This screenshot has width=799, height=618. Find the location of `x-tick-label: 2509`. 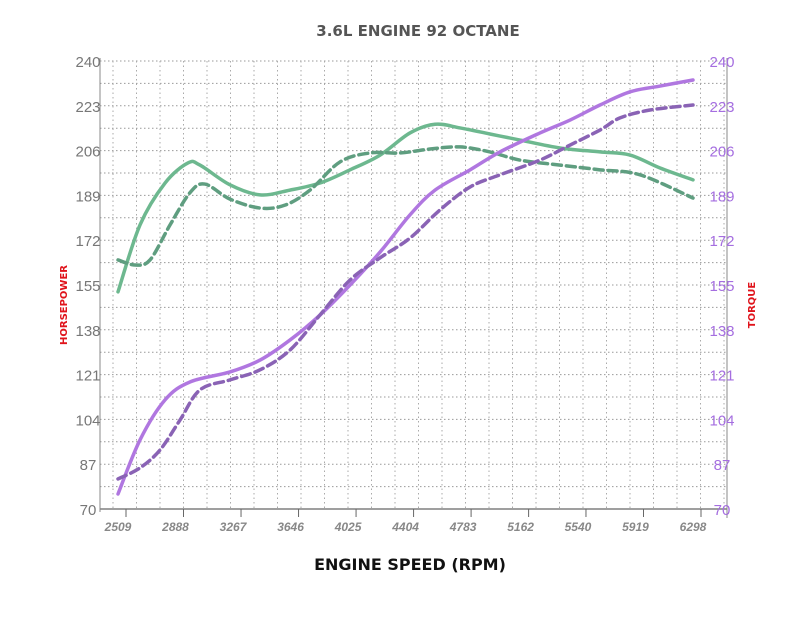

x-tick-label: 2509 is located at coordinates (118, 527).